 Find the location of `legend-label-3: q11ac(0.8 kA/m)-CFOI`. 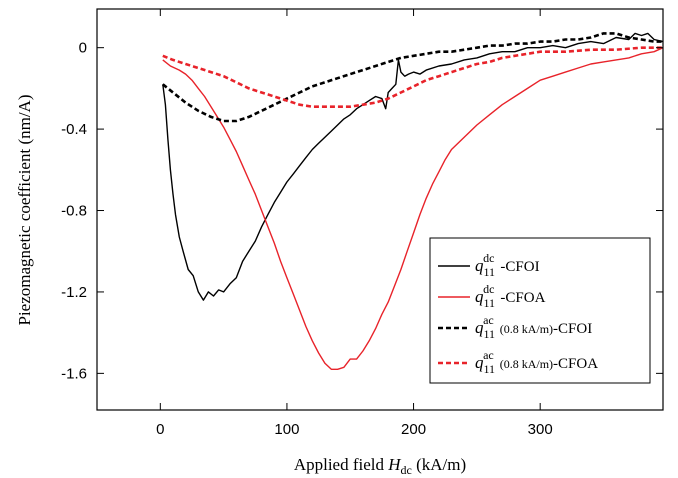

legend-label-3: q11ac(0.8 kA/m)-CFOI is located at coordinates (533, 327).